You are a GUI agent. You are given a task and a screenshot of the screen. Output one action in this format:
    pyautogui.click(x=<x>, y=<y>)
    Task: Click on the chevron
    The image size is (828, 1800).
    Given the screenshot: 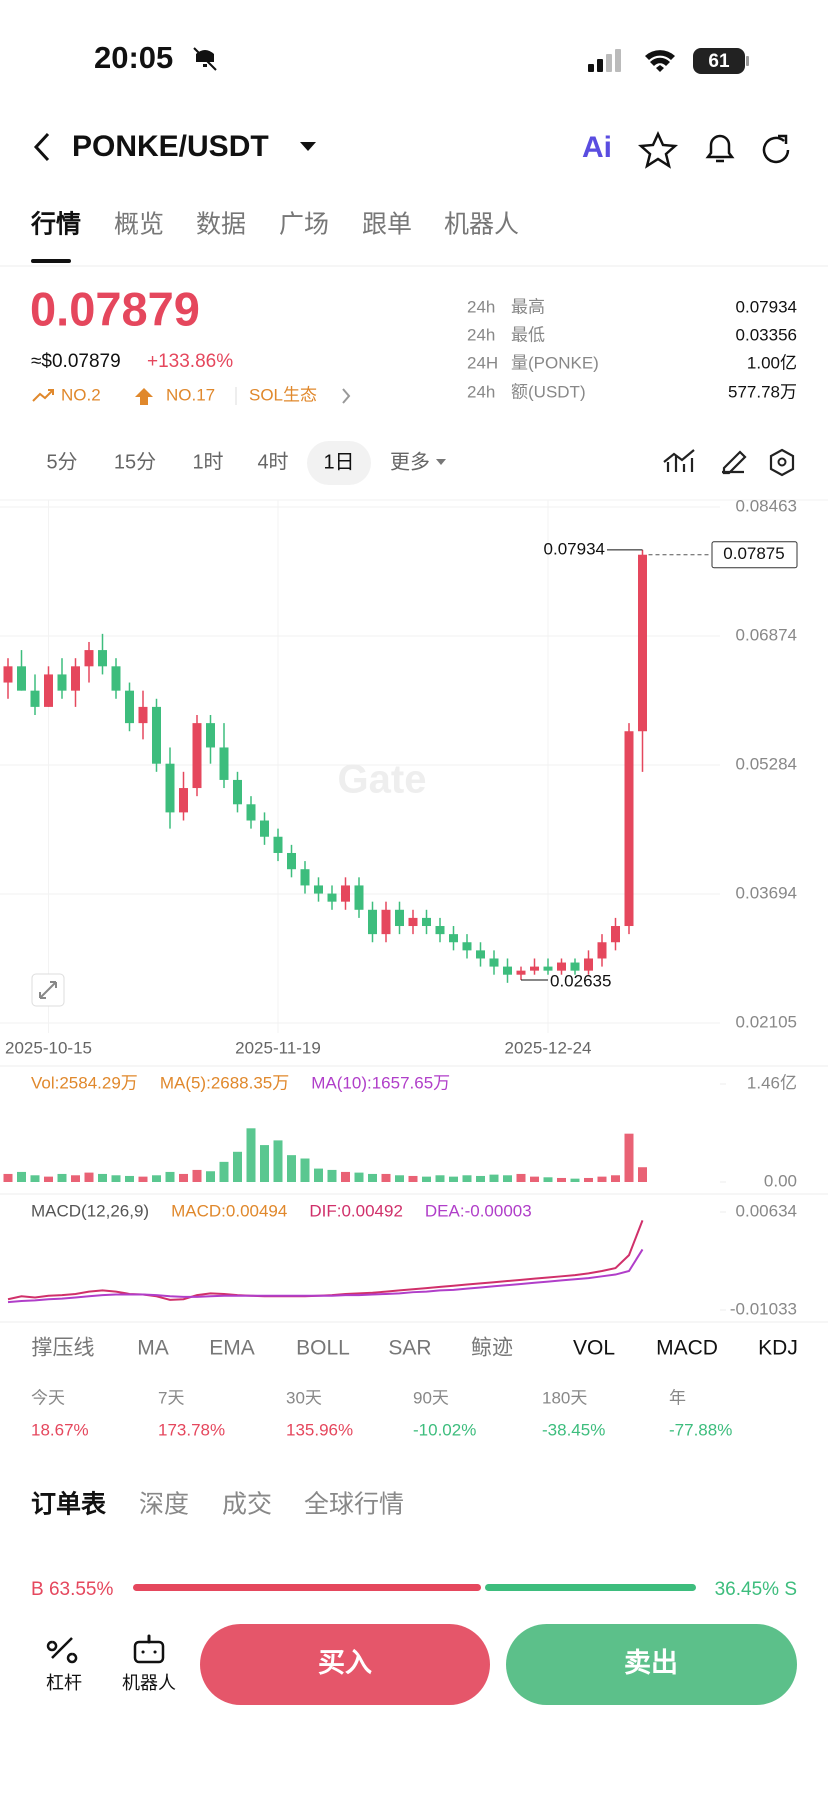 What is the action you would take?
    pyautogui.click(x=346, y=396)
    